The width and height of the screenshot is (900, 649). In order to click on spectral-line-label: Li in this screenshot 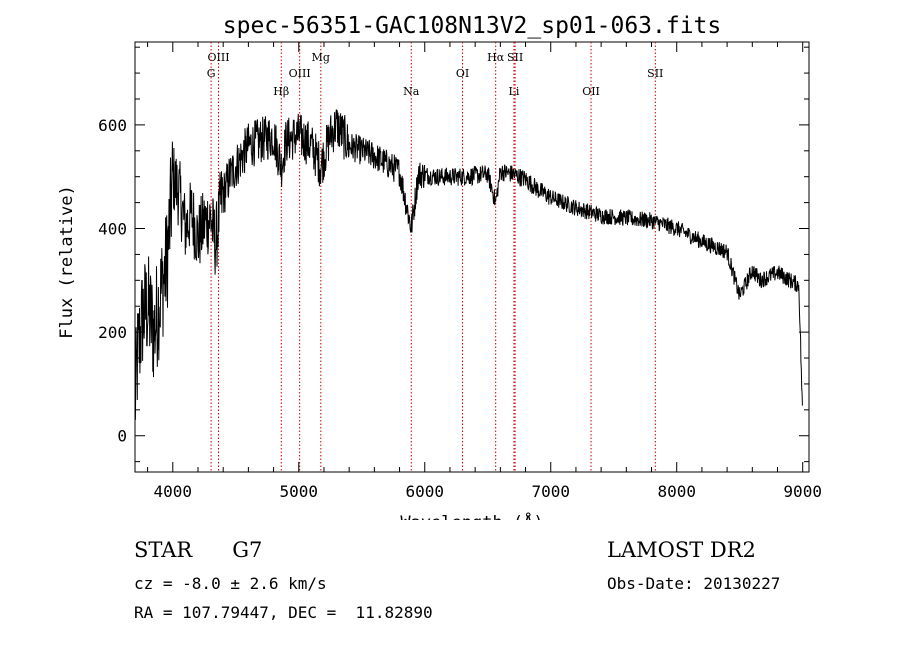, I will do `click(514, 91)`.